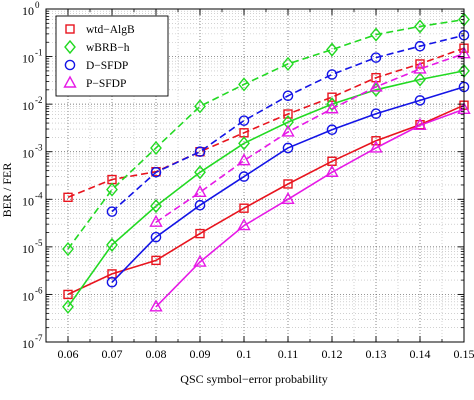 The width and height of the screenshot is (474, 400). Describe the element at coordinates (39, 100) in the screenshot. I see `y-tick-label-exponent: -2` at that location.